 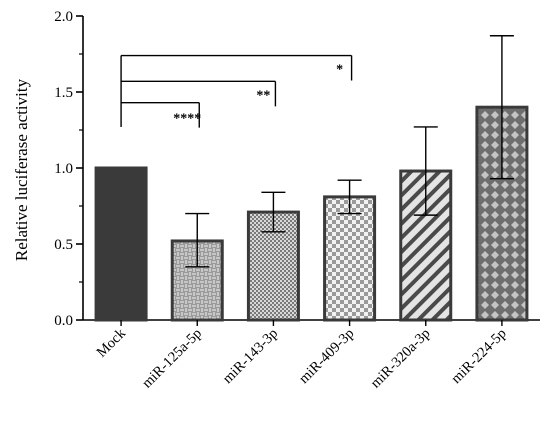 I want to click on significance-label: **, so click(x=263, y=95).